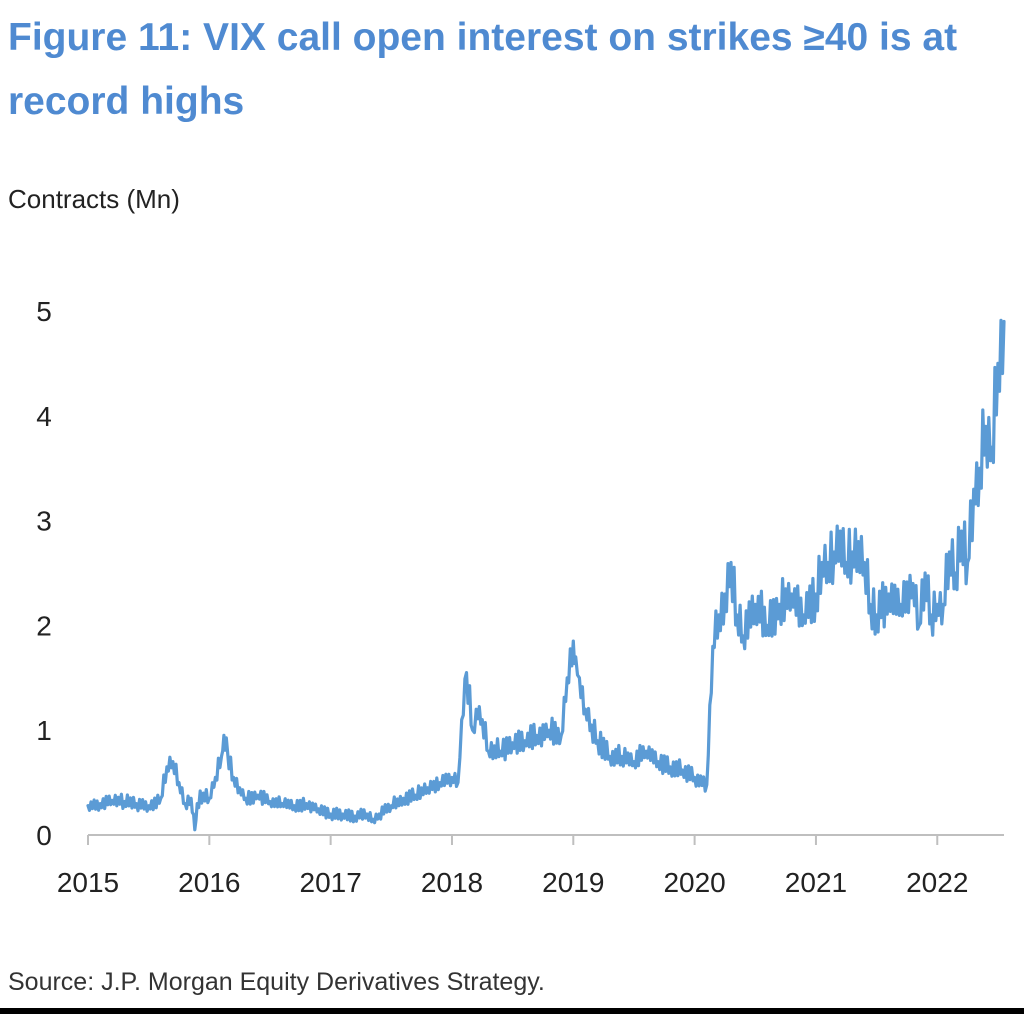 The image size is (1024, 1014). What do you see at coordinates (816, 882) in the screenshot?
I see `x-tick-label: 2021` at bounding box center [816, 882].